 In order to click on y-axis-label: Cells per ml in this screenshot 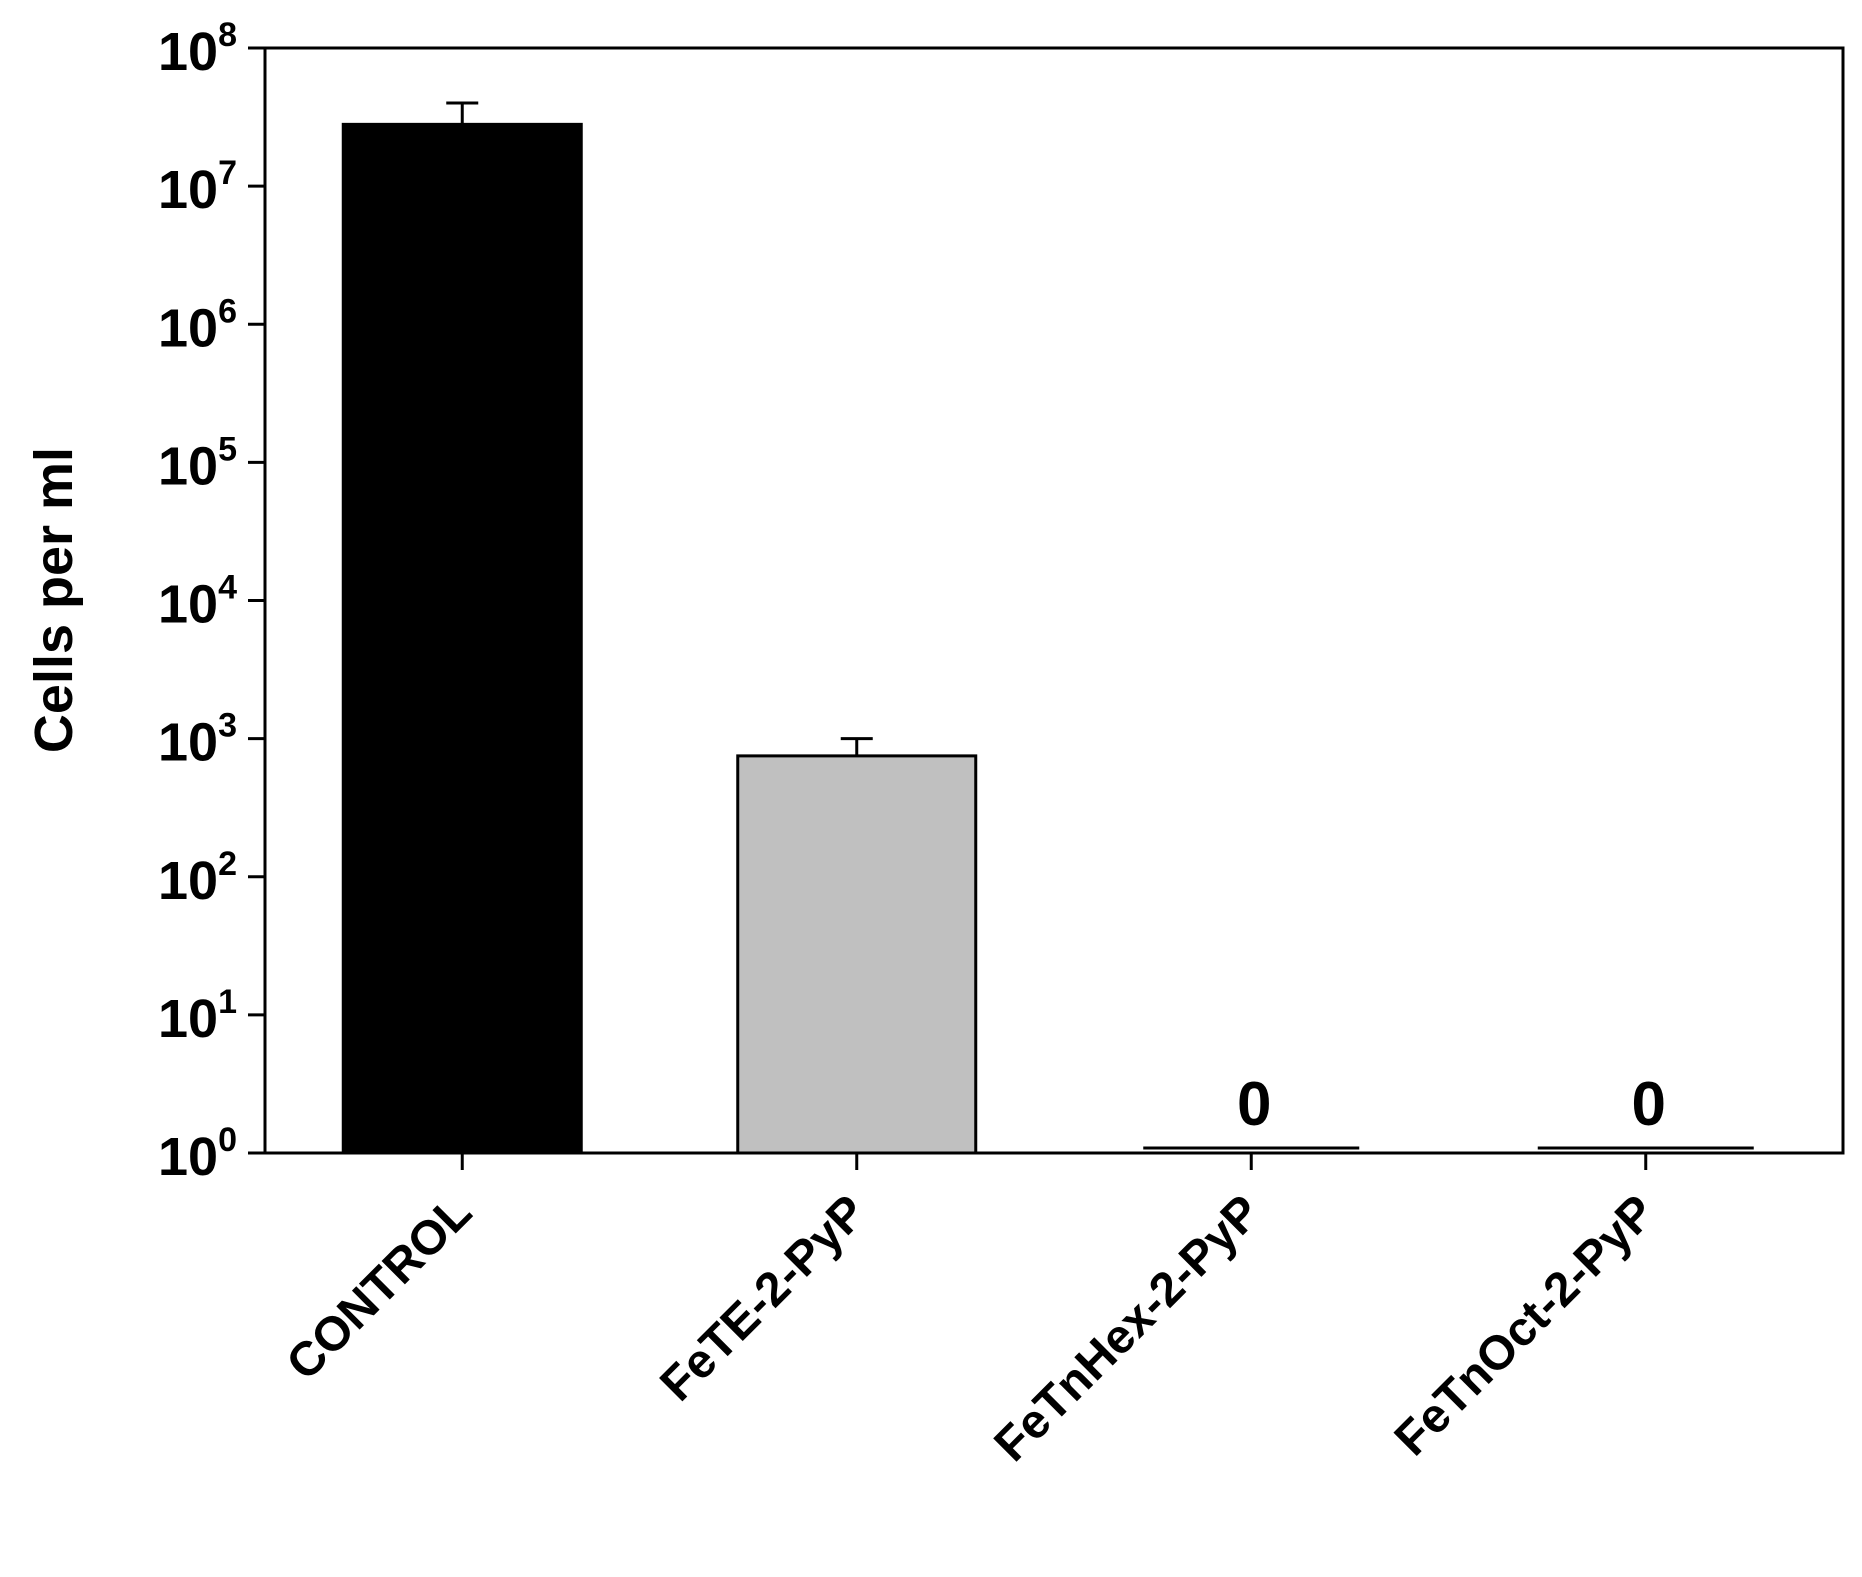, I will do `click(54, 600)`.